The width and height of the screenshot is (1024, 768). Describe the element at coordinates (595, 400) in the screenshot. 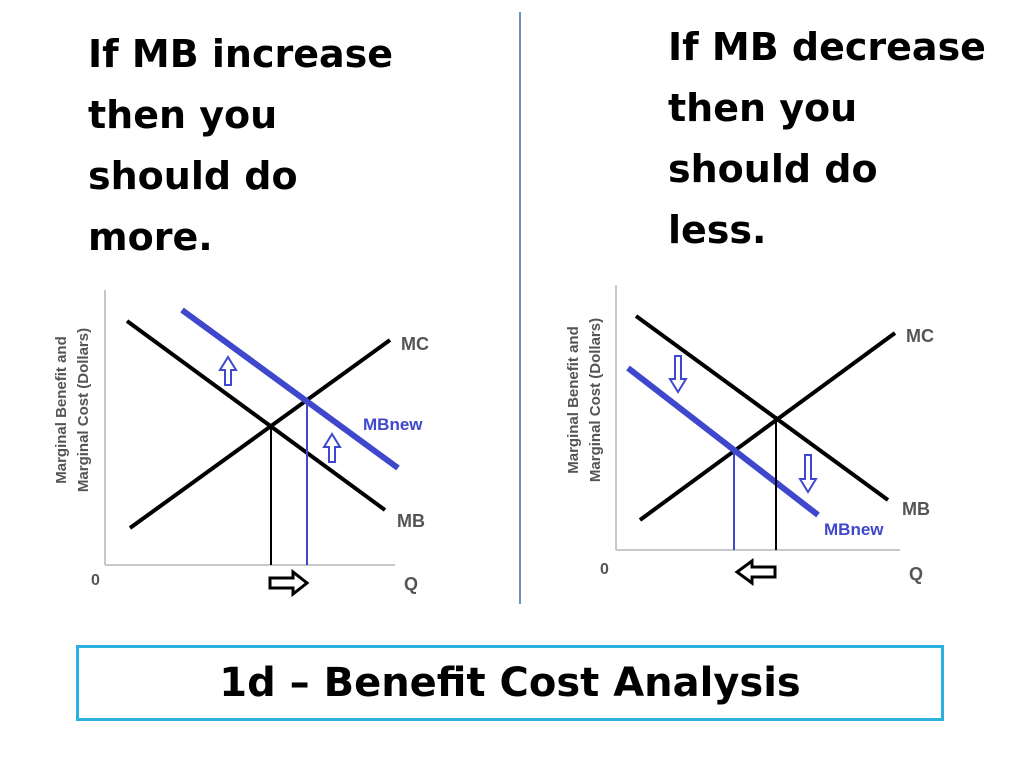

I see `right-y-axis-label-2: Marginal Cost (Dollars)` at that location.